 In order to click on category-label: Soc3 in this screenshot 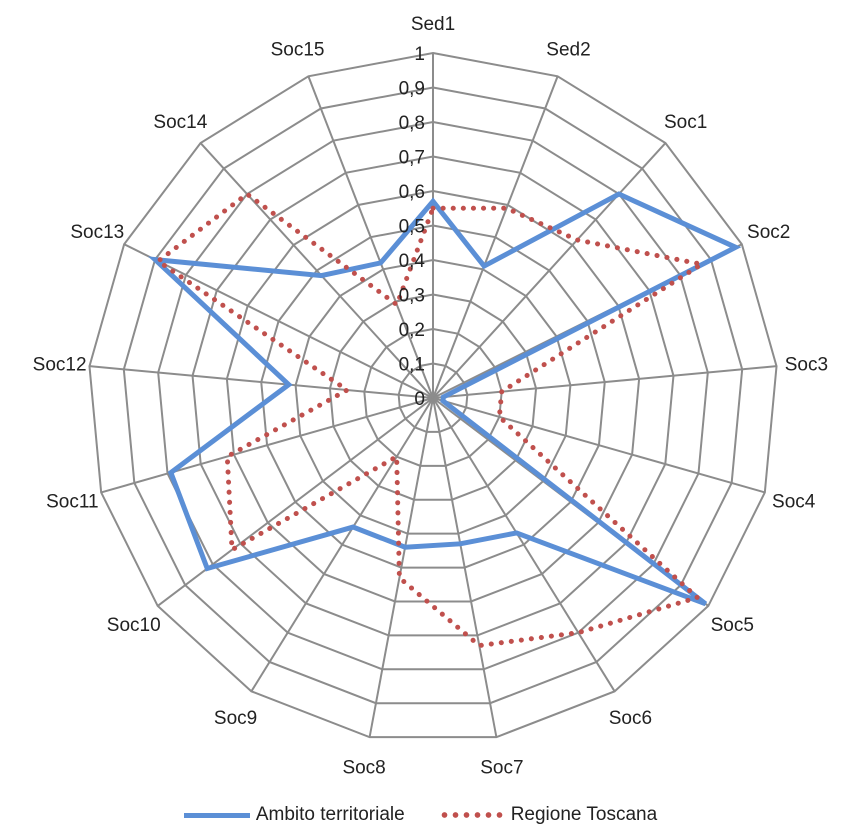, I will do `click(806, 364)`.